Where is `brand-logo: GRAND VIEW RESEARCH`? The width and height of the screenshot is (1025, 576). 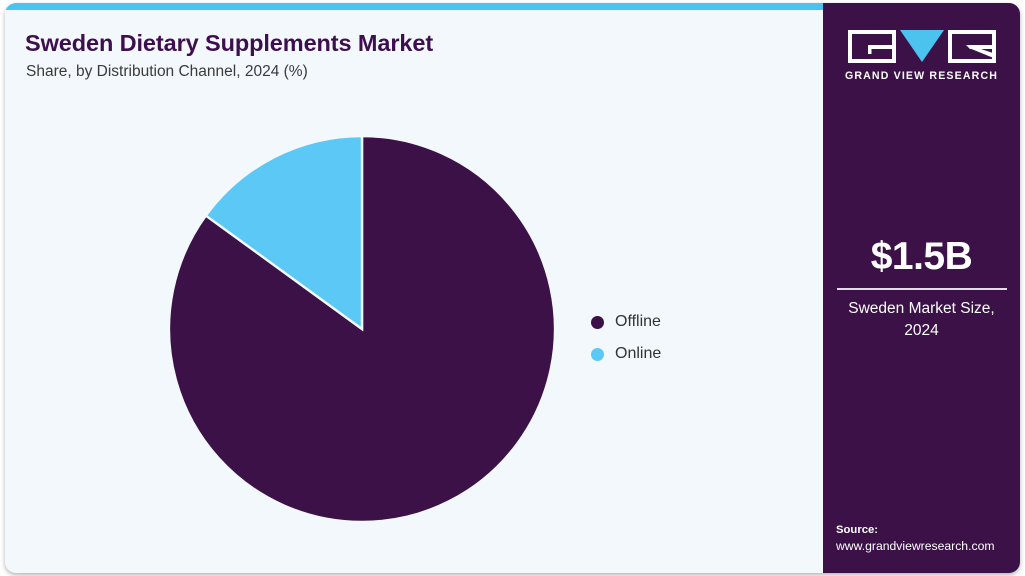
brand-logo: GRAND VIEW RESEARCH is located at coordinates (921, 56).